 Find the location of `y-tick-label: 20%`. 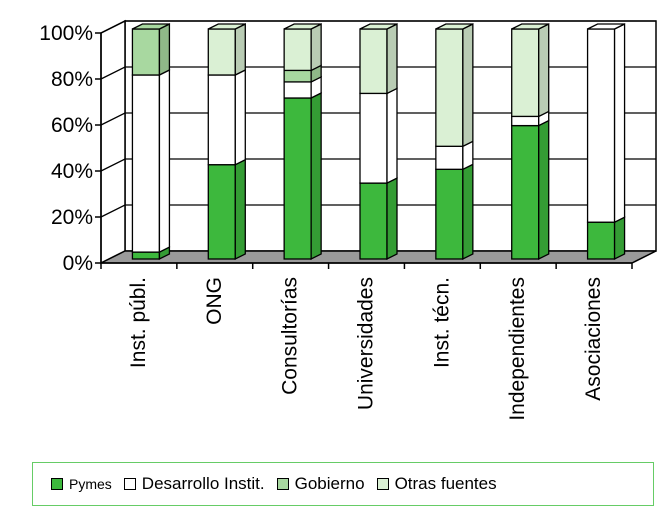

y-tick-label: 20% is located at coordinates (72, 217).